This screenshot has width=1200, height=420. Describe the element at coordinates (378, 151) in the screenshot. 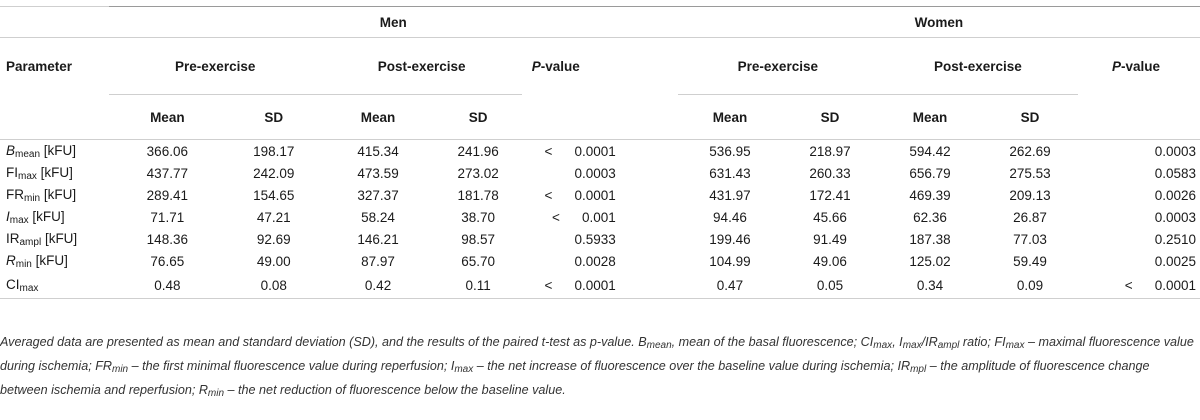

I see `men-post-mean: 415.34` at that location.